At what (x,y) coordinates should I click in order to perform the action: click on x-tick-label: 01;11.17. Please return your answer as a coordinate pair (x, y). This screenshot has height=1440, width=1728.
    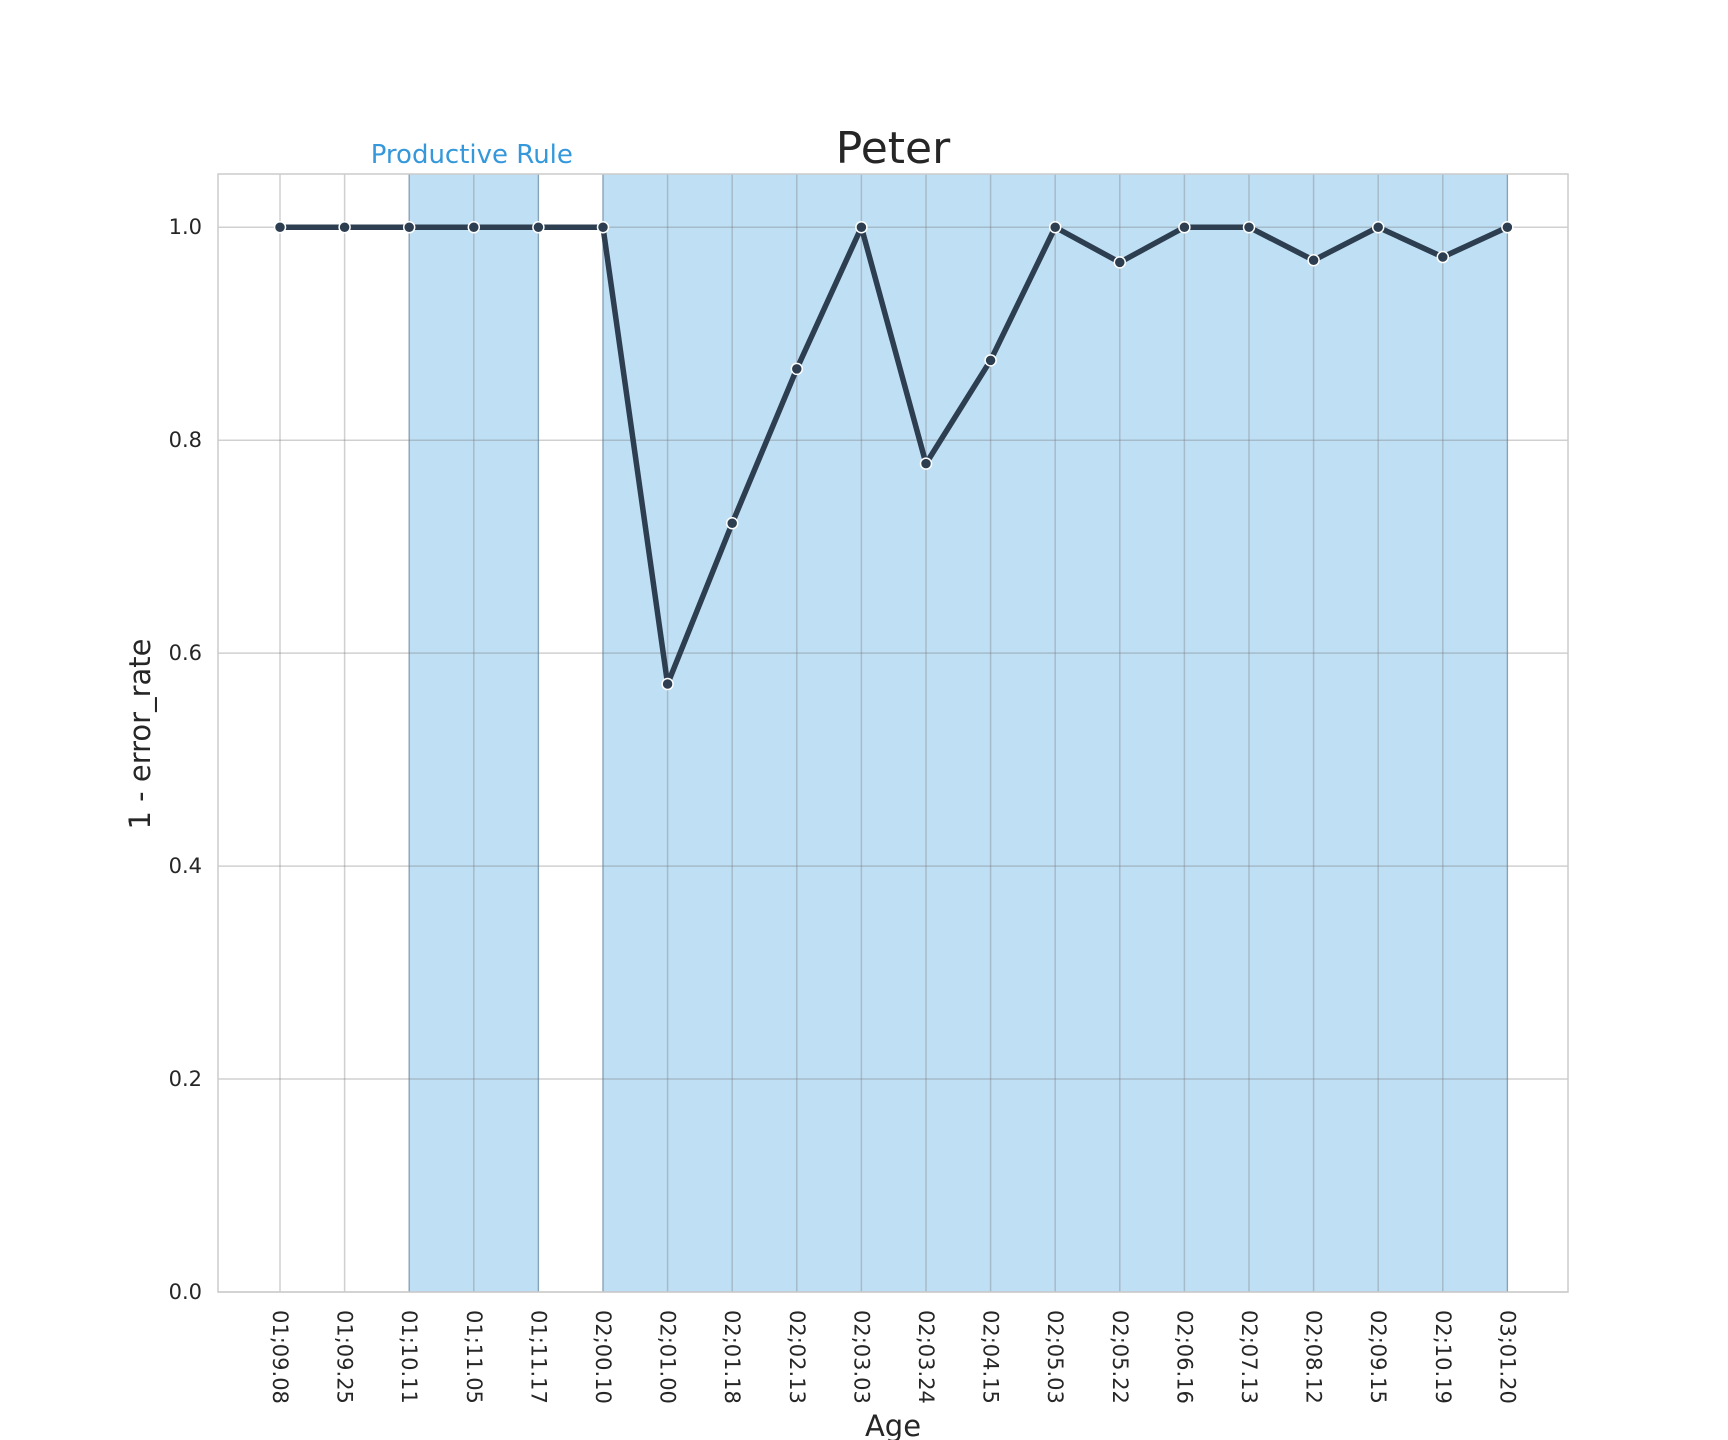
    Looking at the image, I should click on (538, 1357).